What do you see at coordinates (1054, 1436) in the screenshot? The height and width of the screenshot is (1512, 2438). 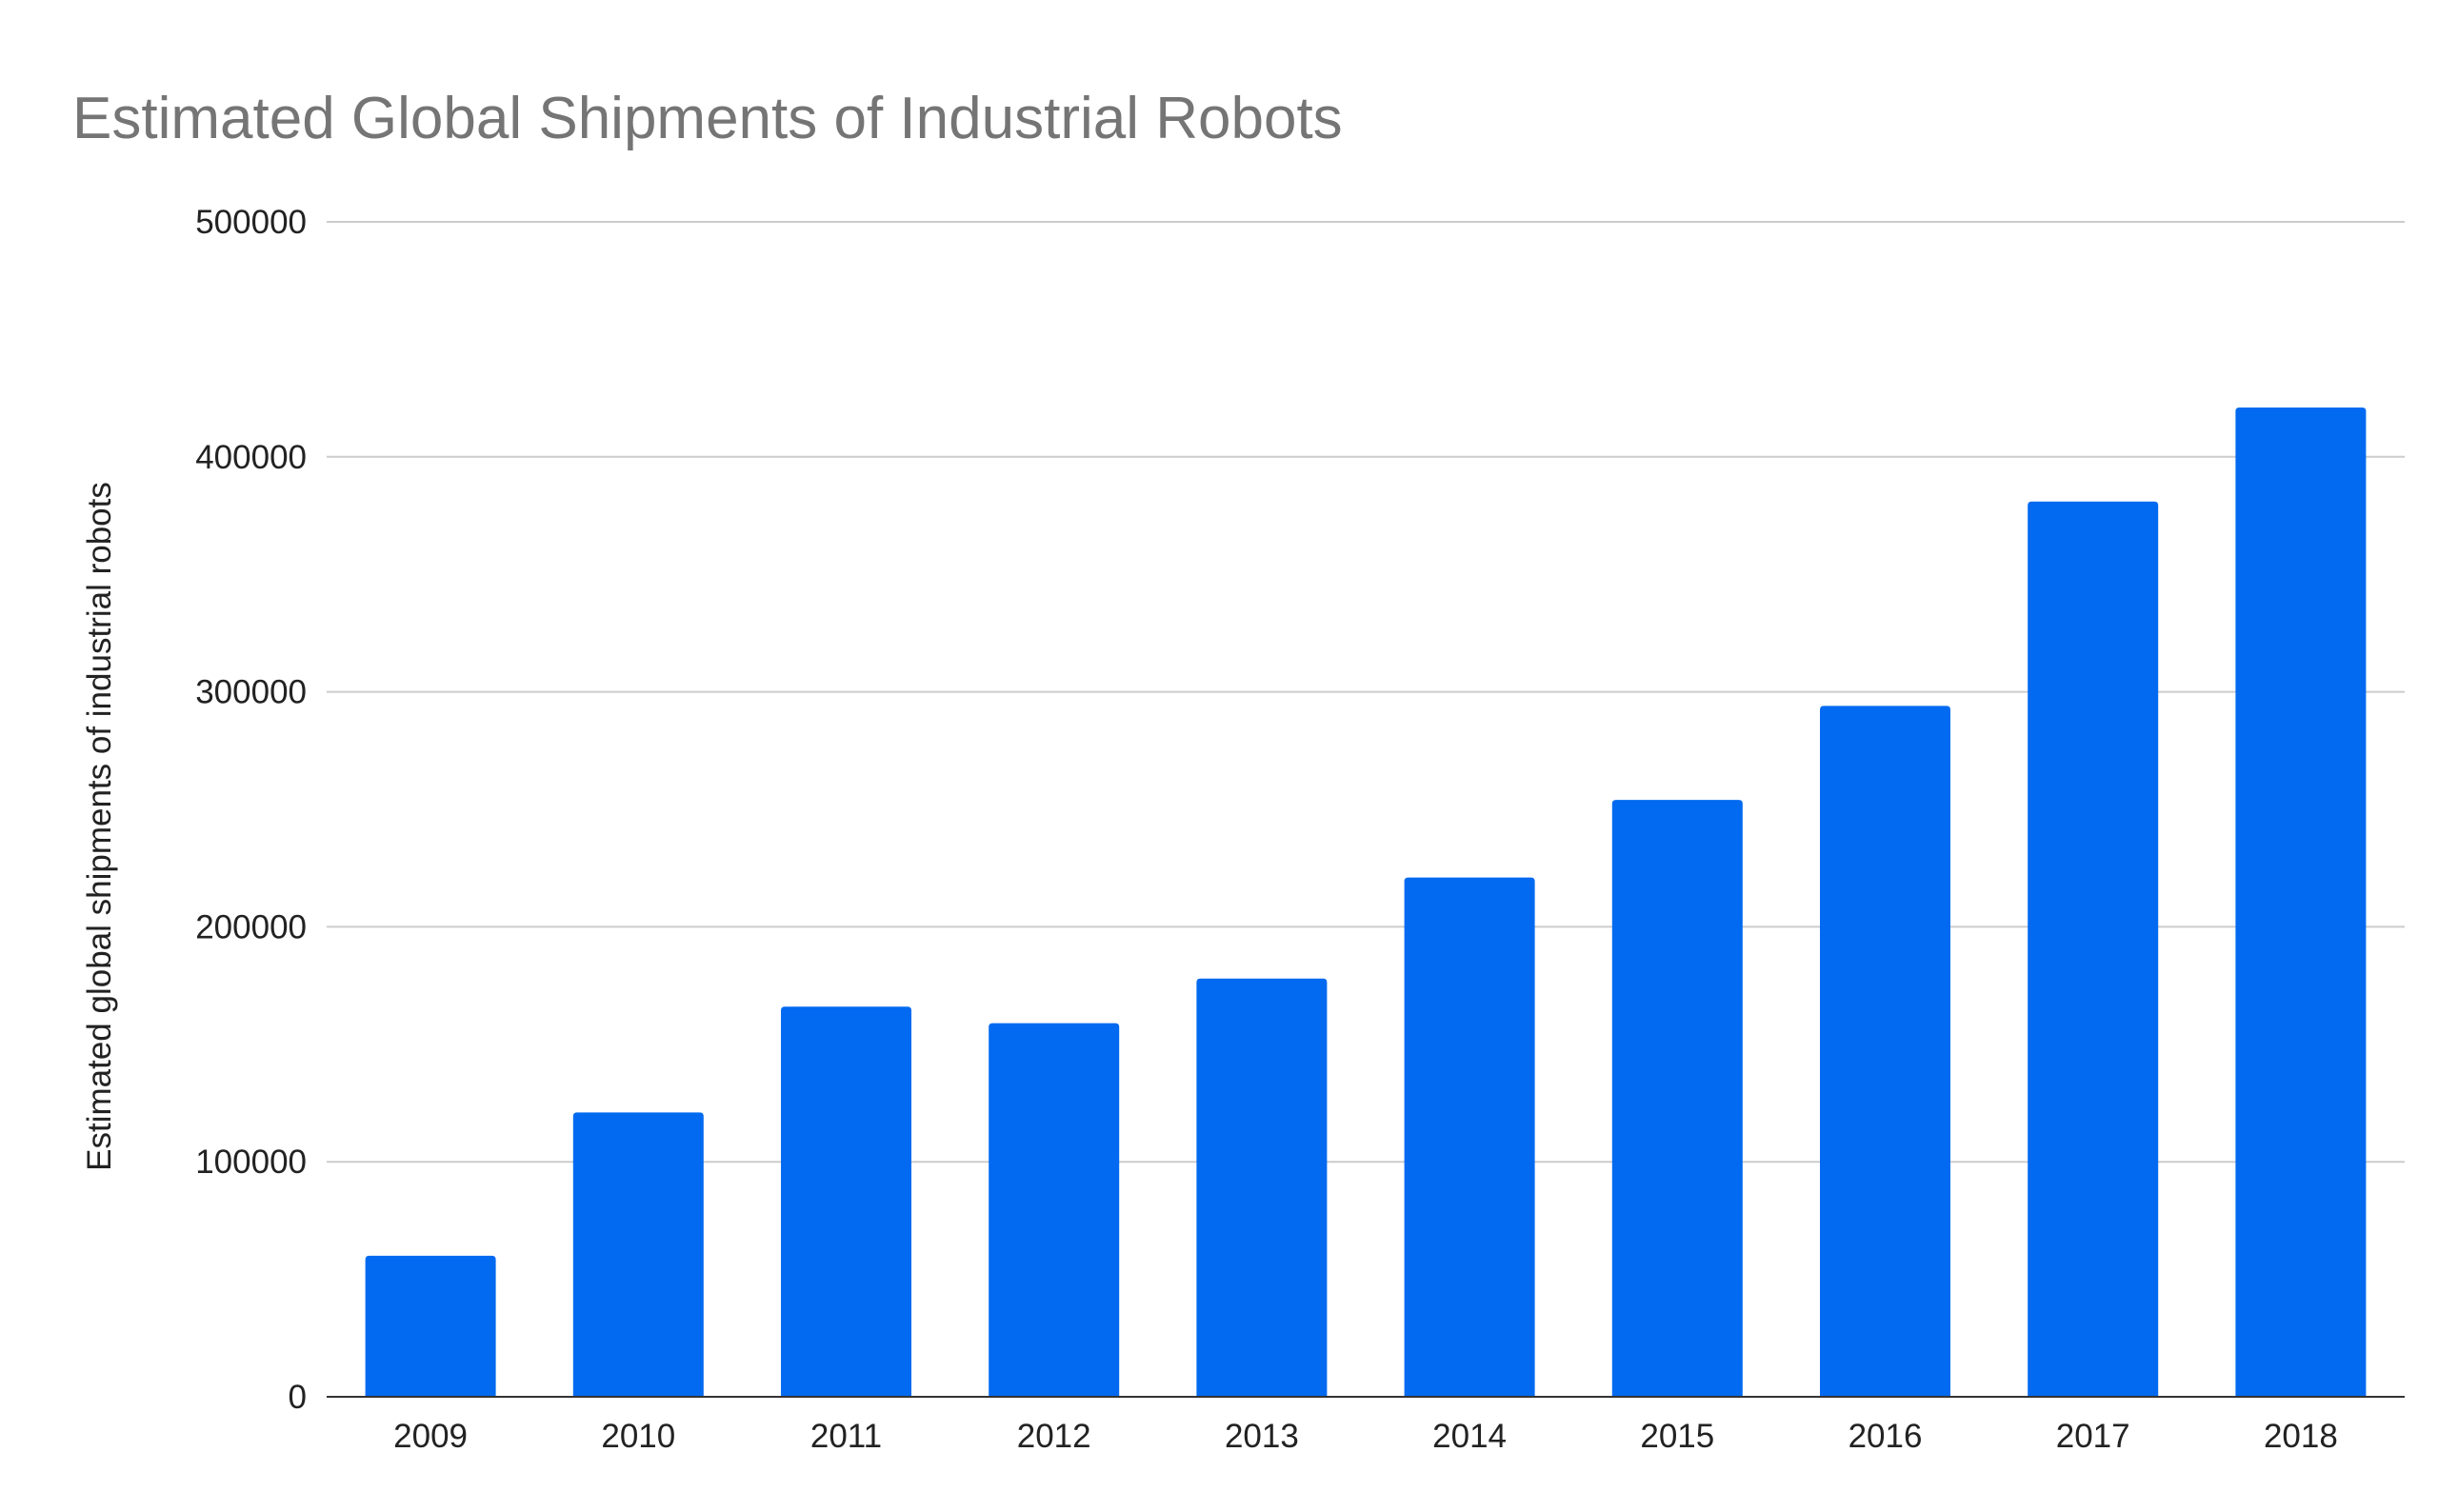 I see `x-tick-label: 2012` at bounding box center [1054, 1436].